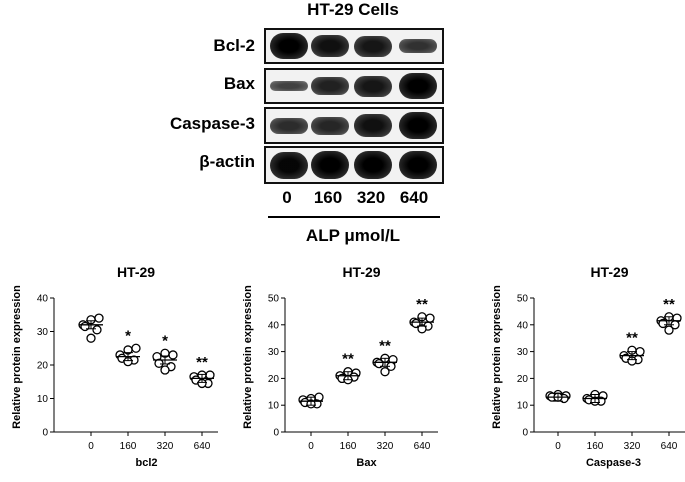 The height and width of the screenshot is (482, 685). Describe the element at coordinates (354, 217) in the screenshot. I see `lane-divider-line` at that location.